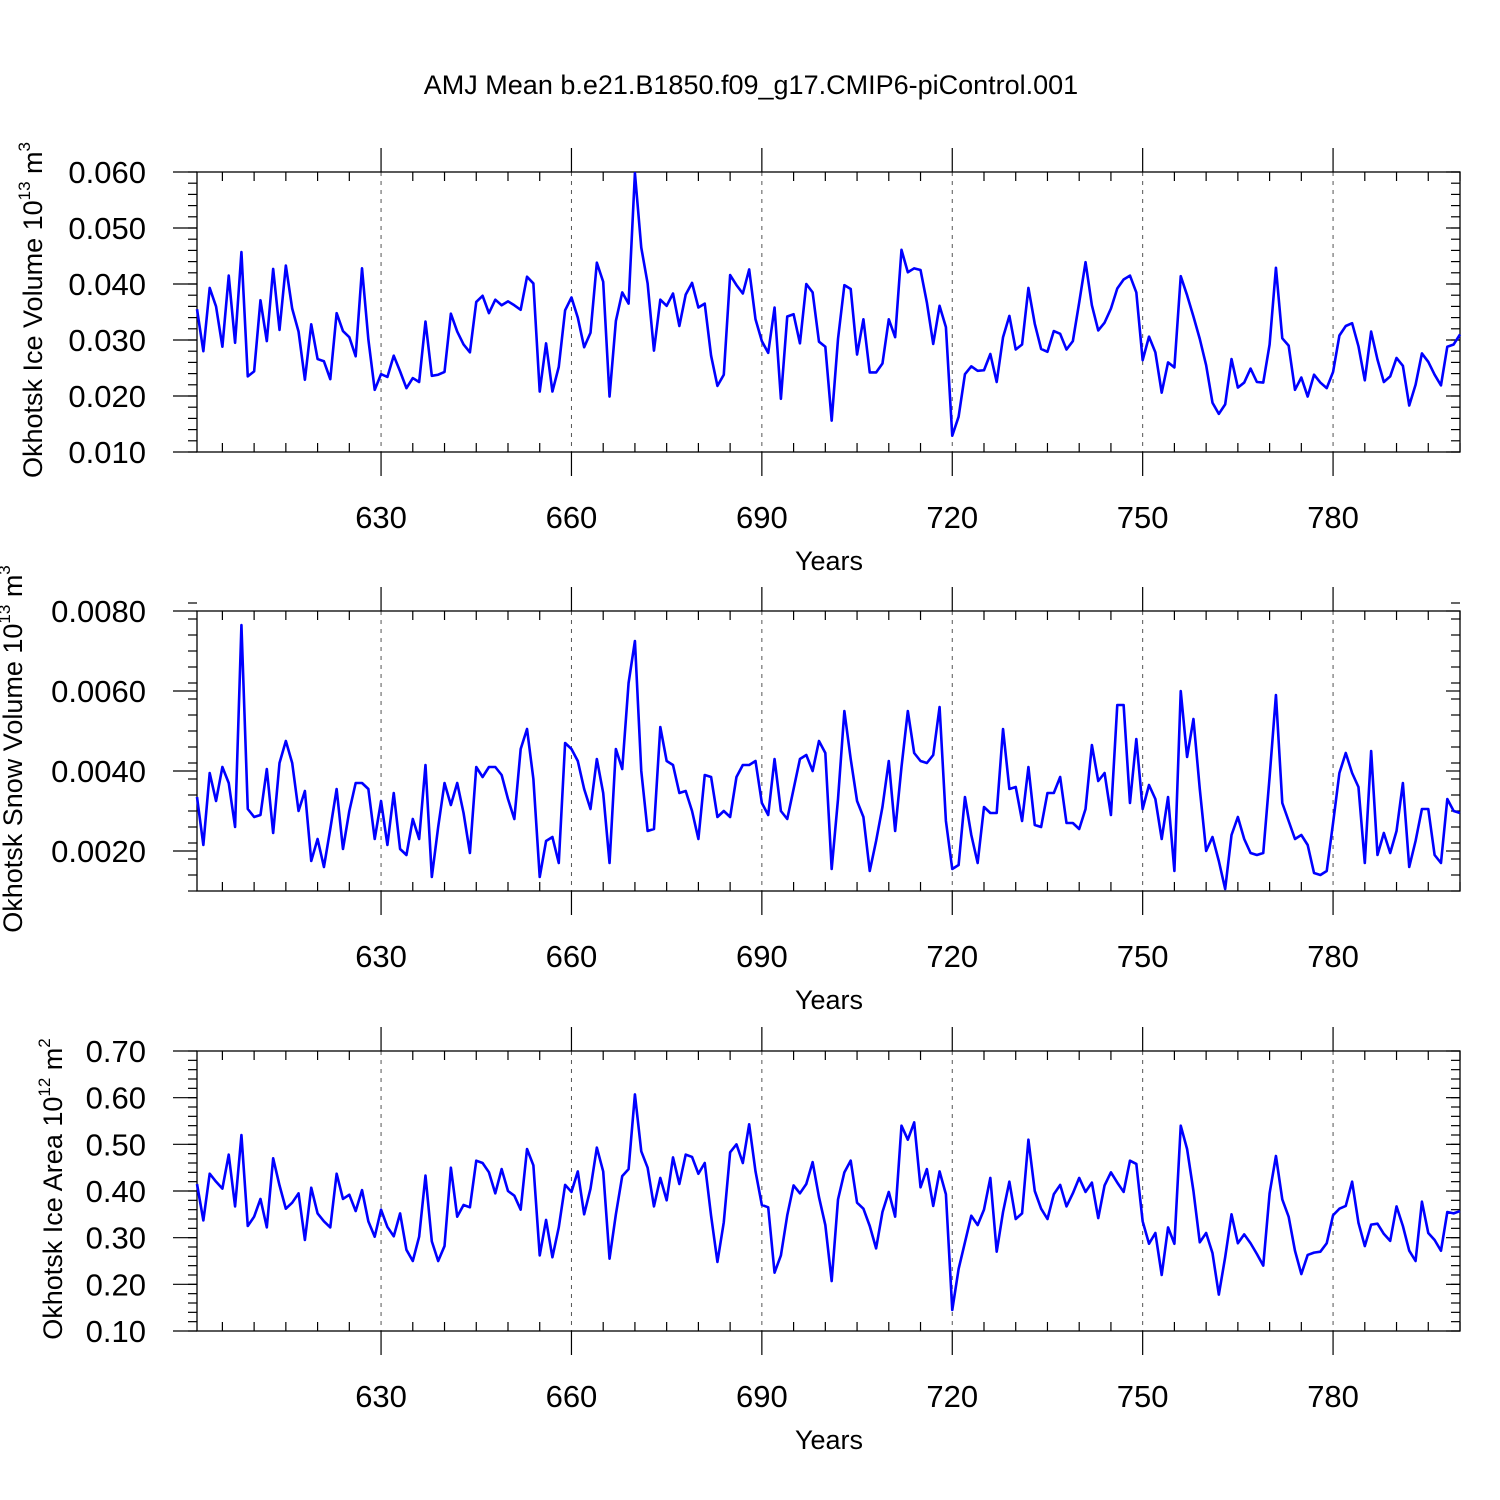 The width and height of the screenshot is (1500, 1500). What do you see at coordinates (762, 956) in the screenshot?
I see `snow-volume-x-tick-label: 690` at bounding box center [762, 956].